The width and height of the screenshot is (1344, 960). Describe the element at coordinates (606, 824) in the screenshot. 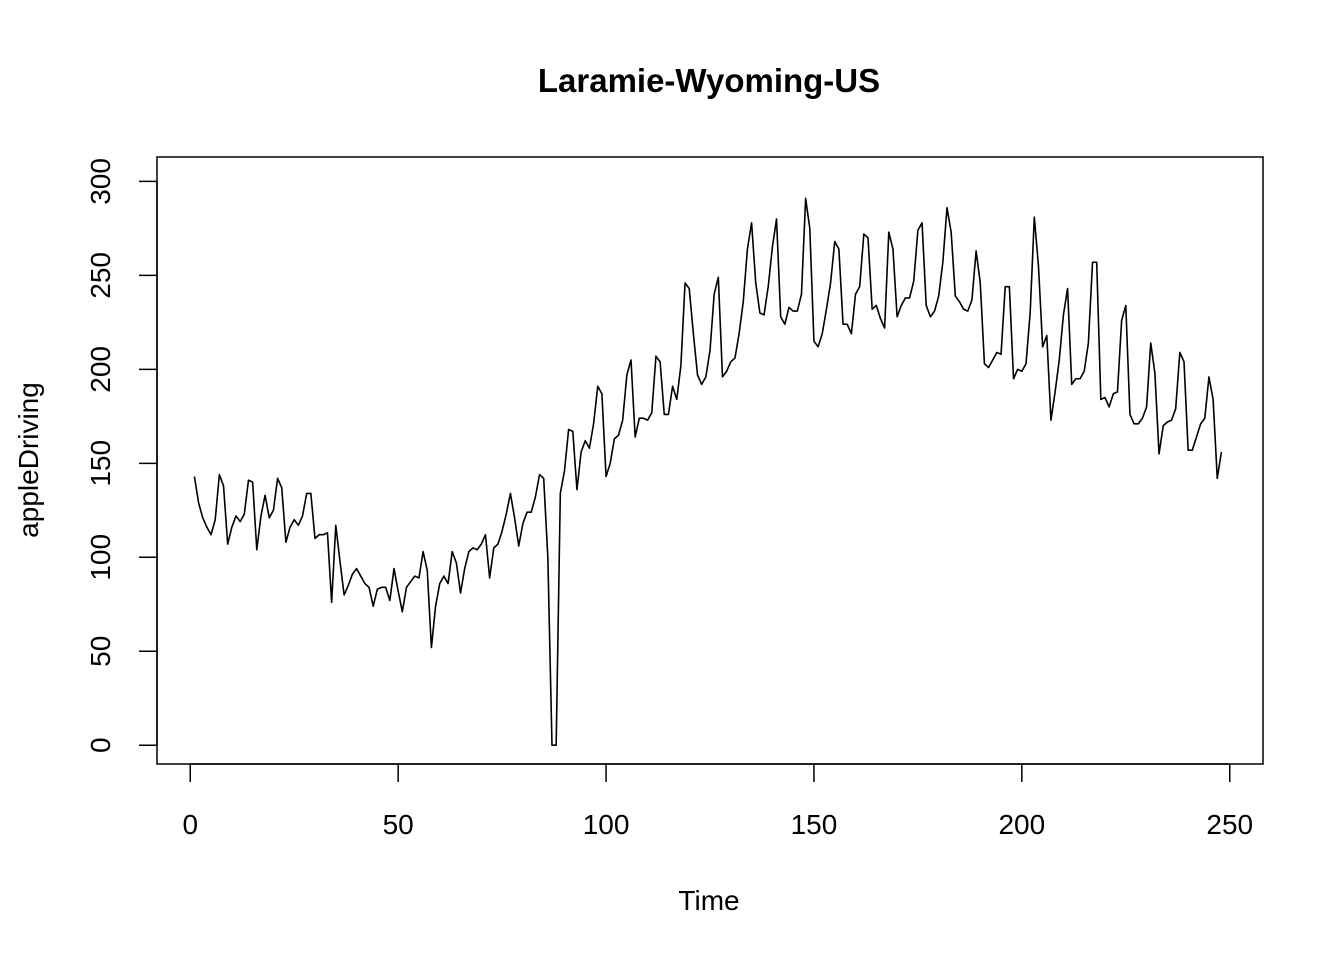

I see `x-tick-label: 100` at that location.